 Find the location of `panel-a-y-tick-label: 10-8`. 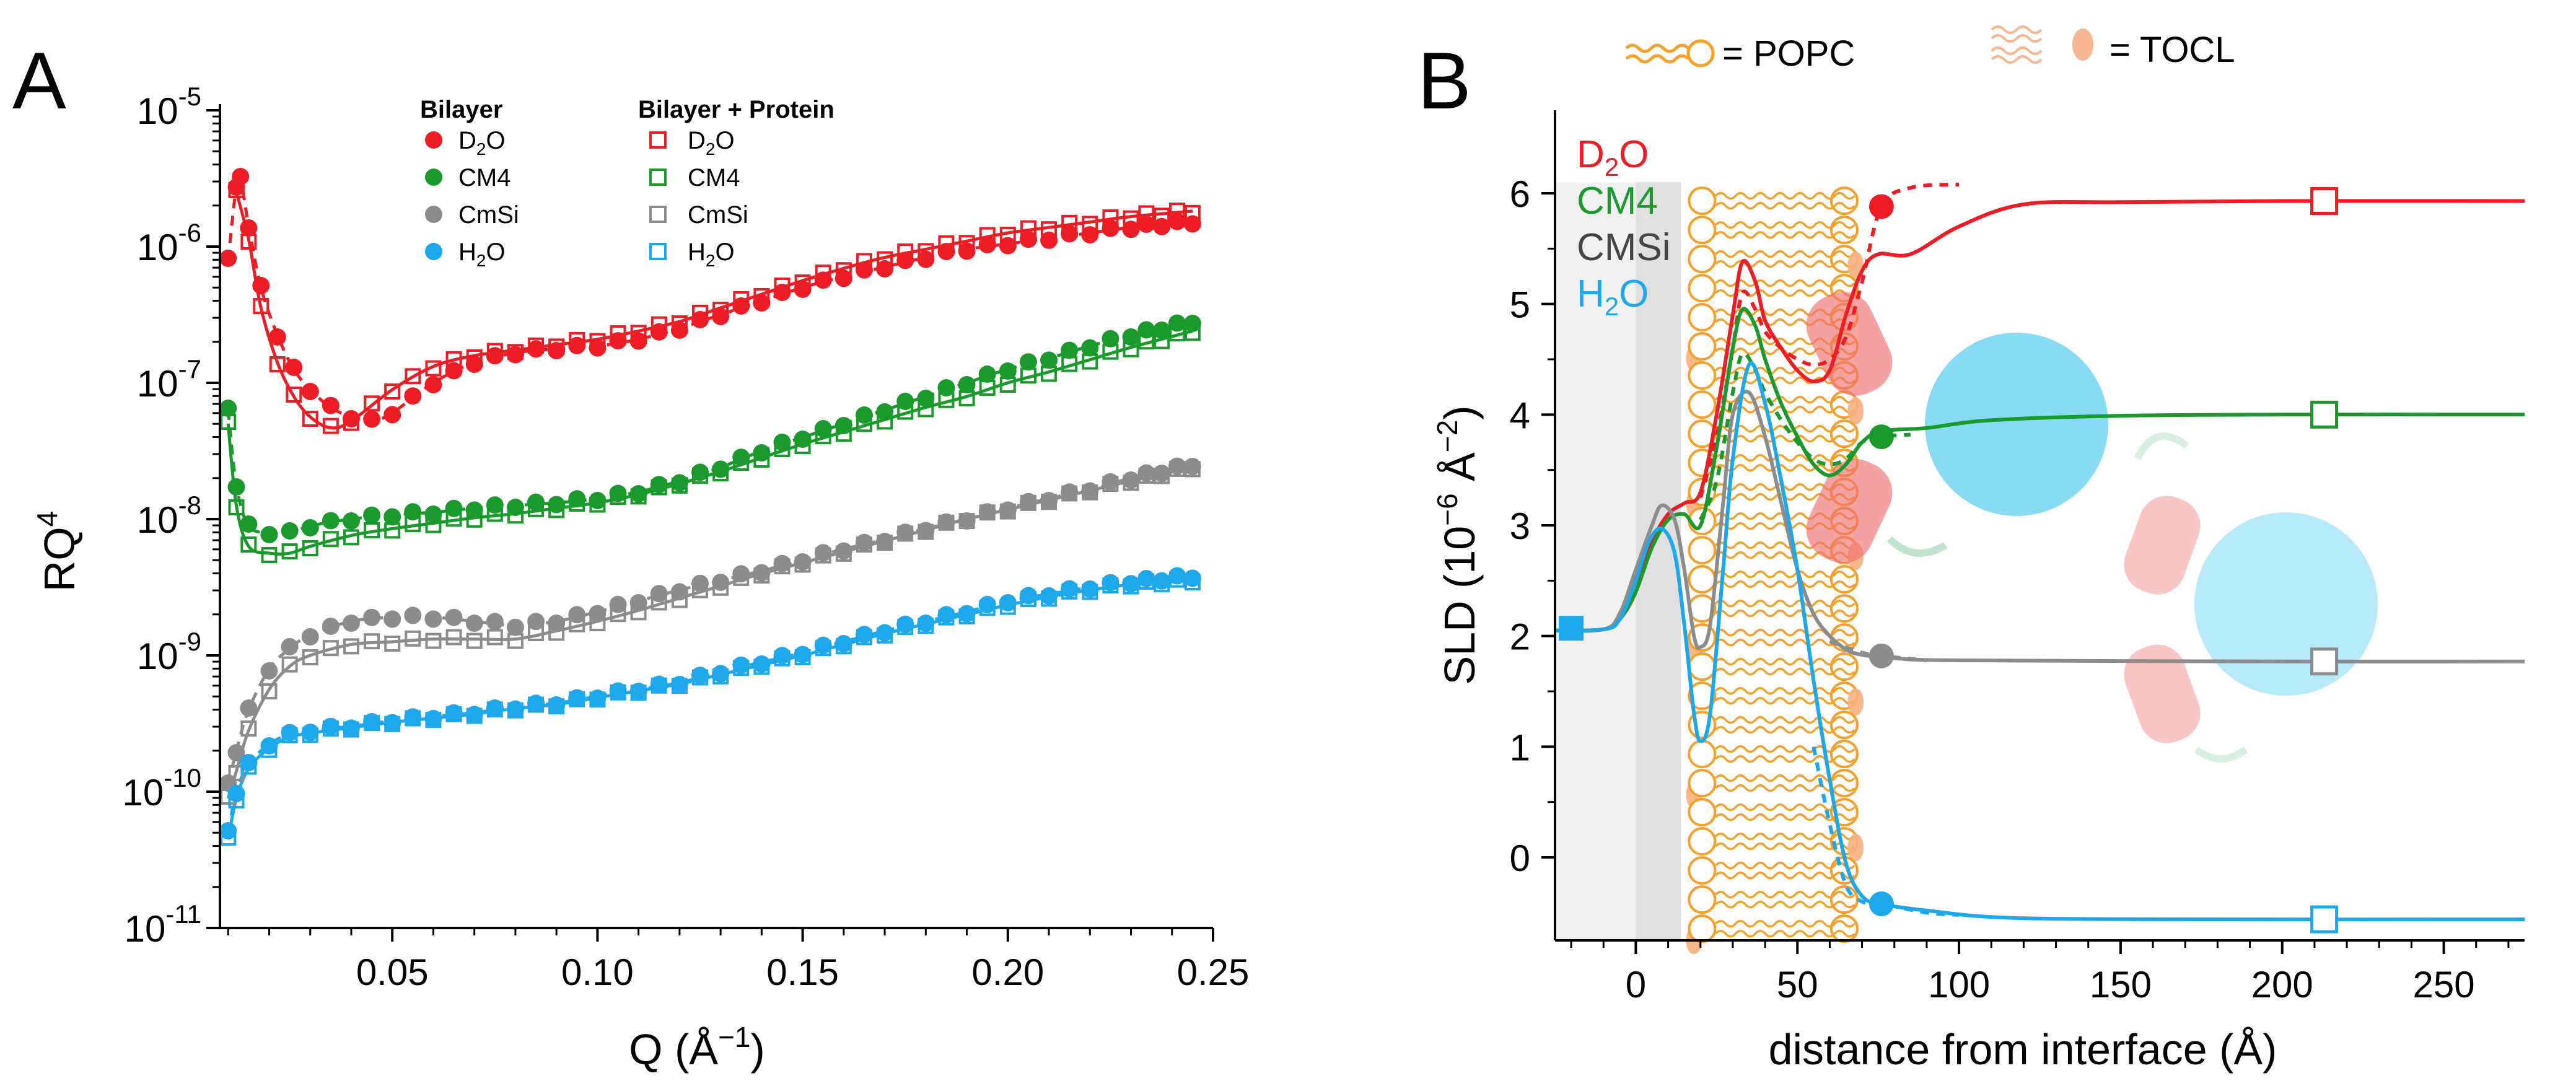

panel-a-y-tick-label: 10-8 is located at coordinates (169, 516).